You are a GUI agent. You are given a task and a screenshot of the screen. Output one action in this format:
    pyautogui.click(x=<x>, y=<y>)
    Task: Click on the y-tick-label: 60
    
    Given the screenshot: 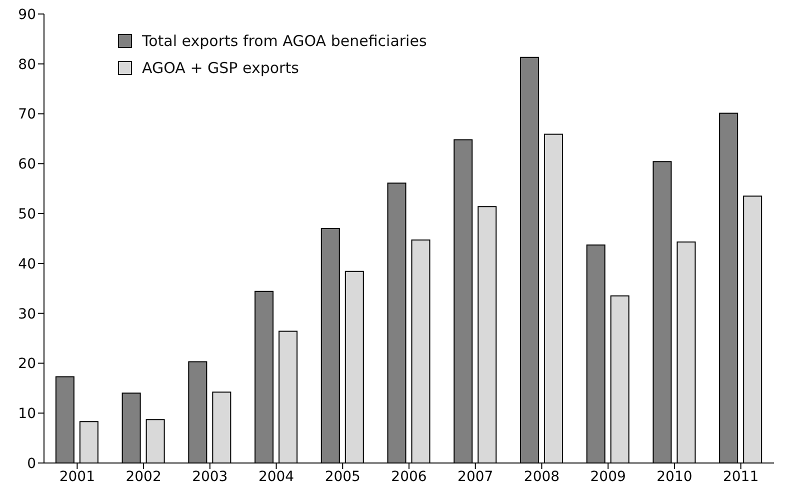 What is the action you would take?
    pyautogui.click(x=27, y=164)
    